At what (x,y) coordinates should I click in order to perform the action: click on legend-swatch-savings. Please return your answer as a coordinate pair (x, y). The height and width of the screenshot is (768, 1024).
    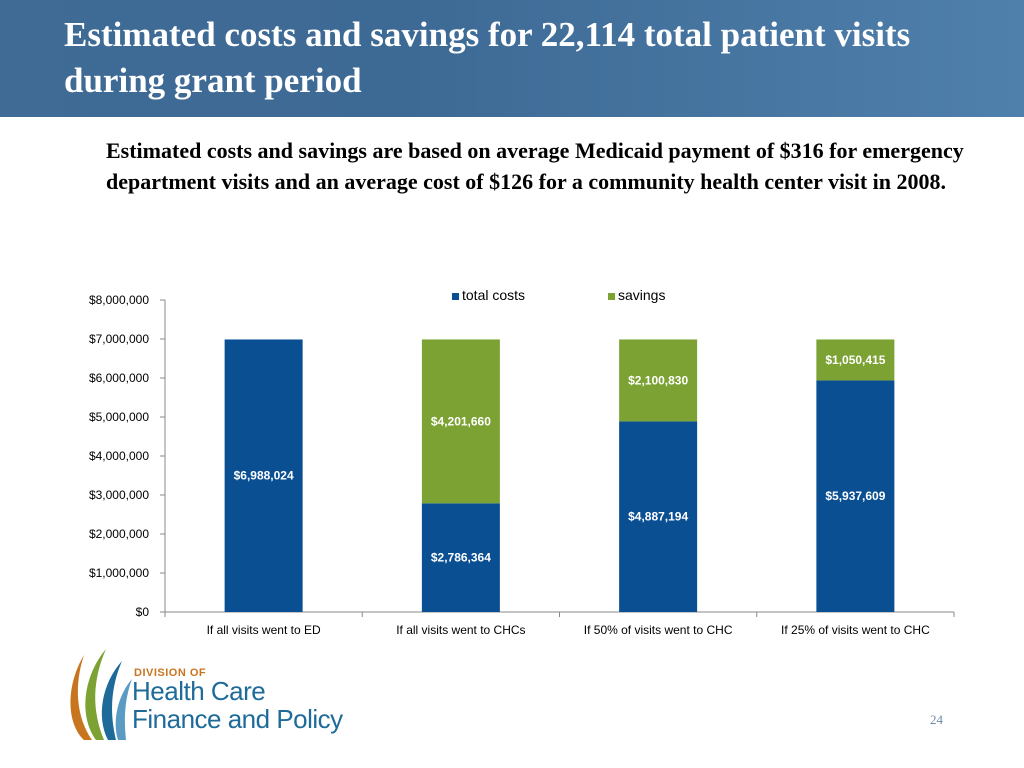
    Looking at the image, I should click on (611, 296).